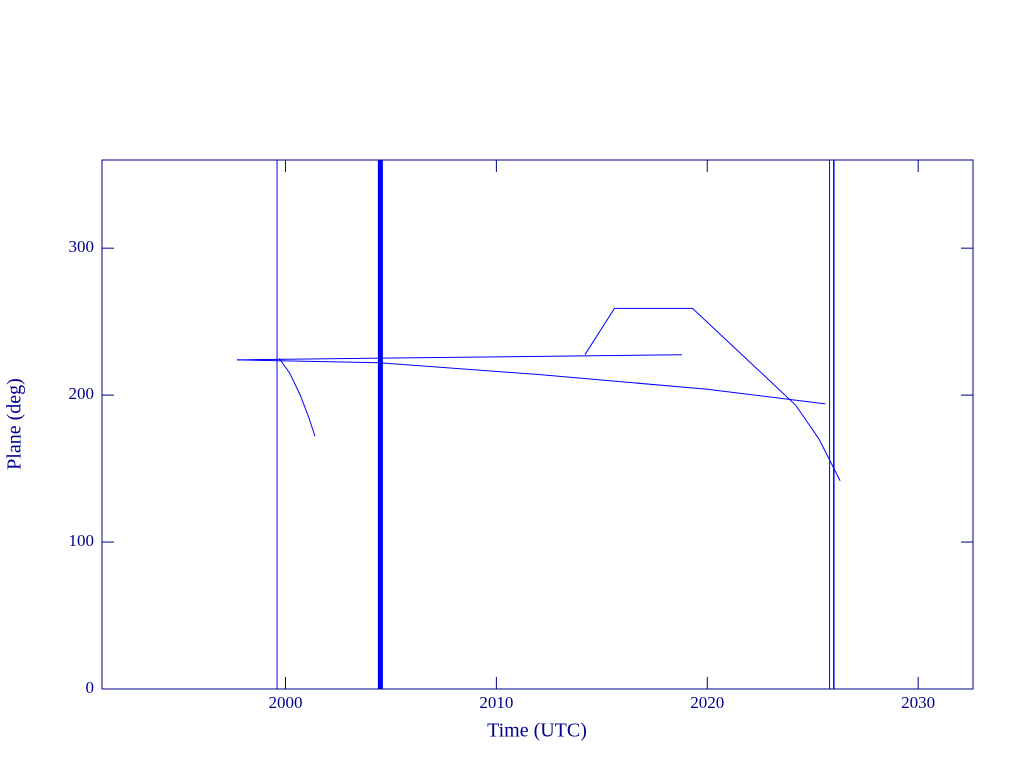 This screenshot has height=768, width=1024. What do you see at coordinates (496, 702) in the screenshot?
I see `x-tick-label: 2010` at bounding box center [496, 702].